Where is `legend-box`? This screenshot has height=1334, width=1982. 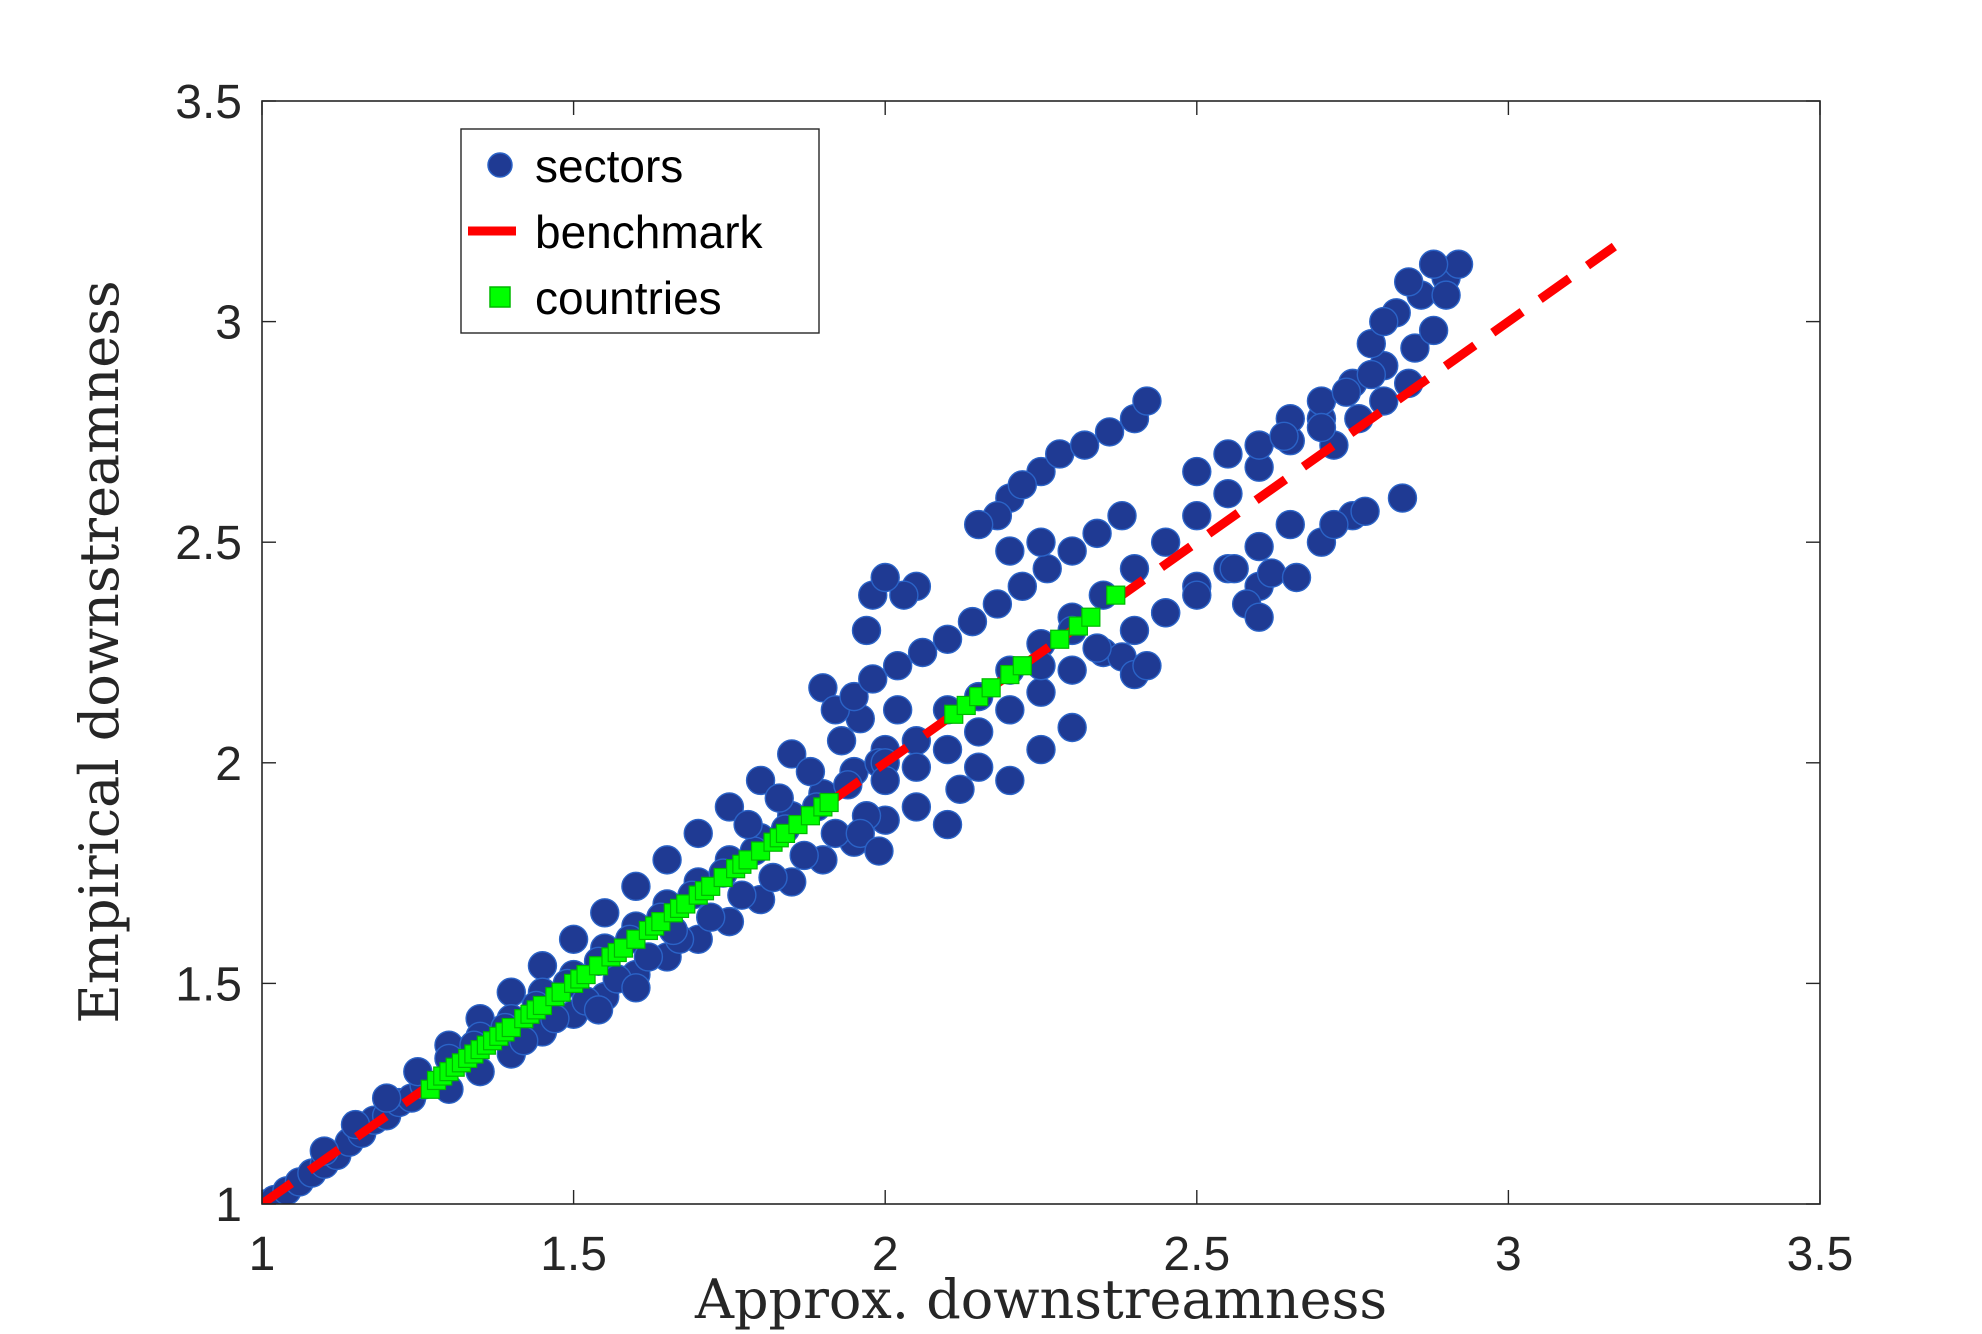
legend-box is located at coordinates (640, 231).